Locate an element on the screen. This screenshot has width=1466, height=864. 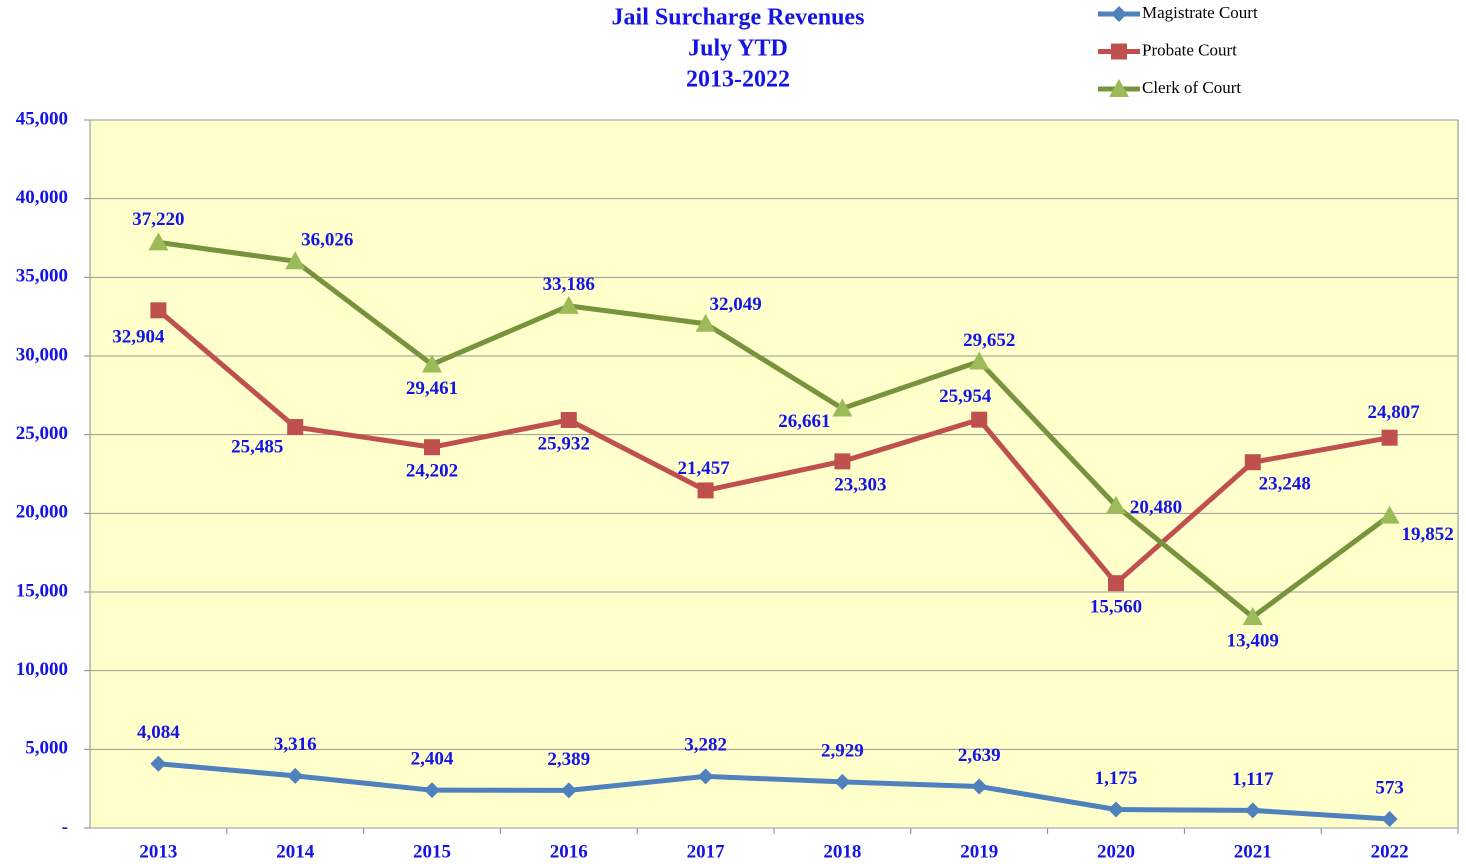
data-label: 25,954 is located at coordinates (965, 396).